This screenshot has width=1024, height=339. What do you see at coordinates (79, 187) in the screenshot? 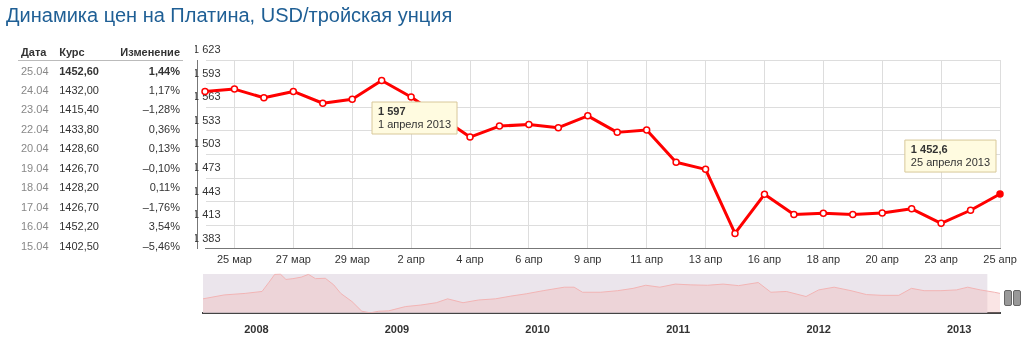
I see `text: 1428,20` at bounding box center [79, 187].